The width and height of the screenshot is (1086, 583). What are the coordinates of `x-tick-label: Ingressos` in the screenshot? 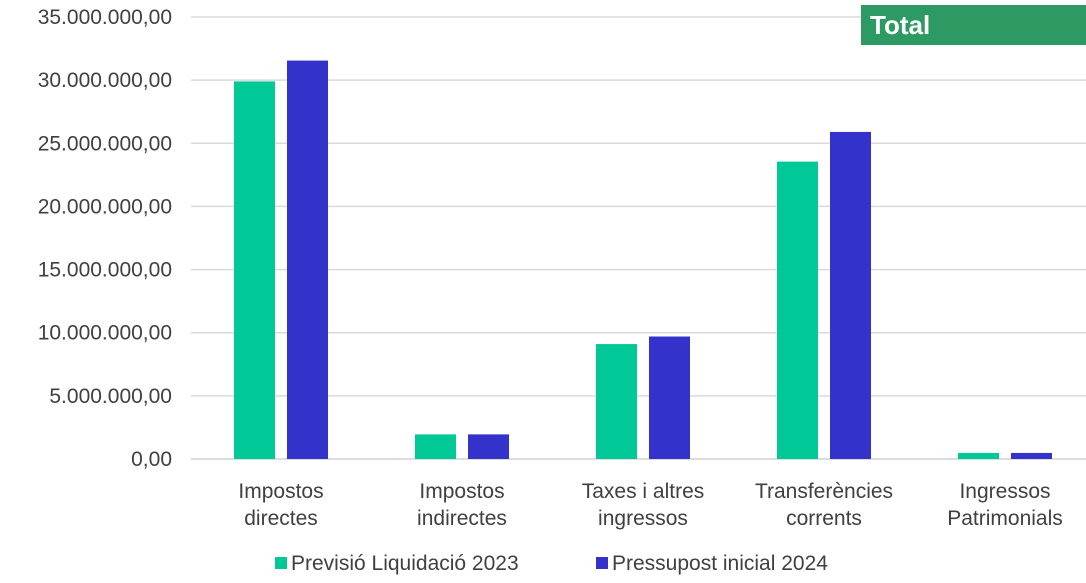 It's located at (1004, 491).